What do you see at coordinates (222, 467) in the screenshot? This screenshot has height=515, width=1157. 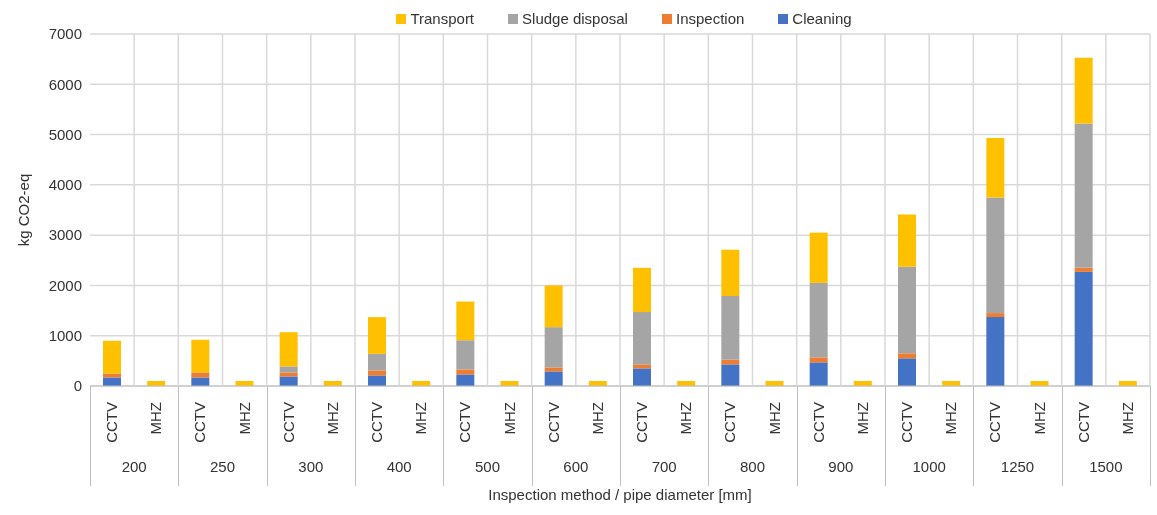 I see `text: 250` at bounding box center [222, 467].